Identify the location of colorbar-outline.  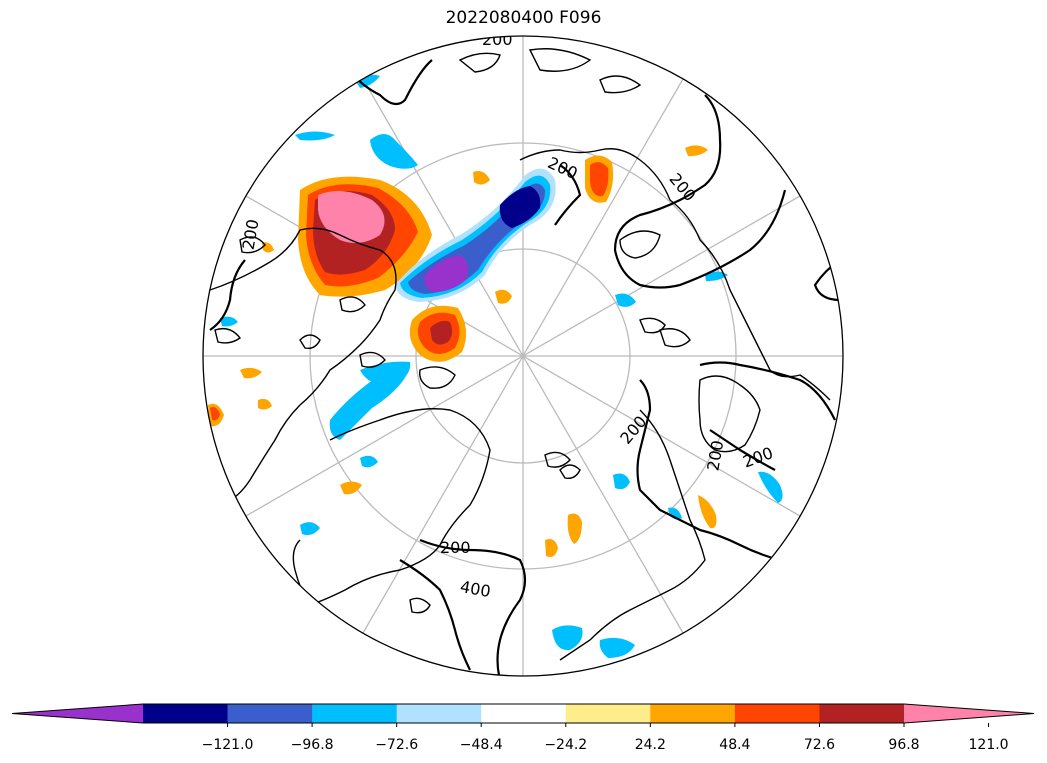
(523, 713).